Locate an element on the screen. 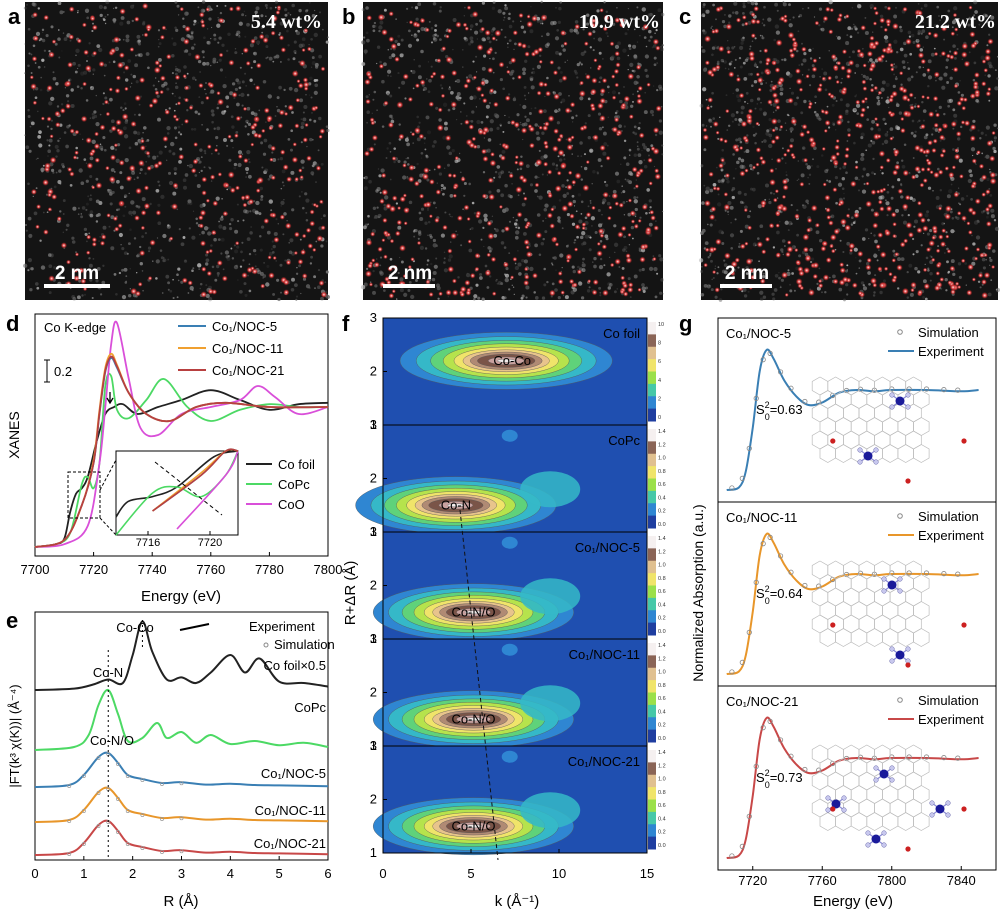 The width and height of the screenshot is (1000, 913). y-tick-label: 3 is located at coordinates (373, 424).